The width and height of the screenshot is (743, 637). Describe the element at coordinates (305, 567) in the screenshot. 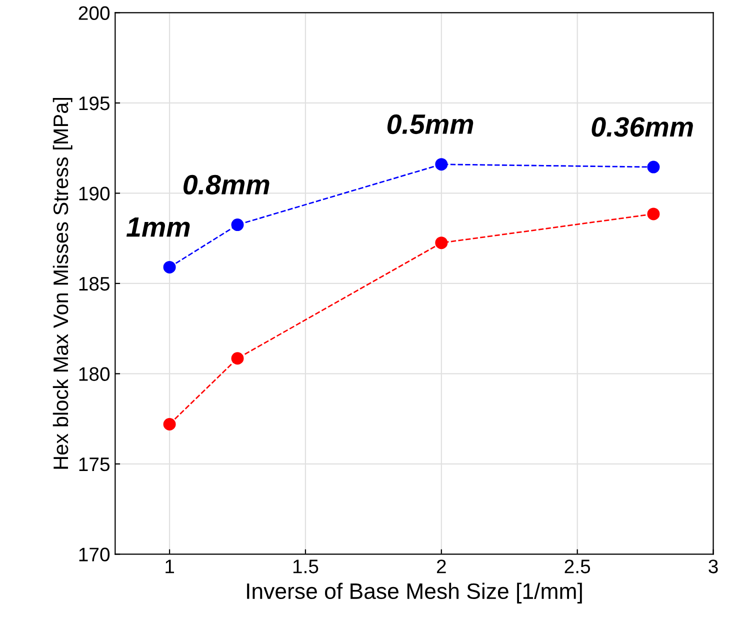

I see `x-tick-label: 1.5` at that location.